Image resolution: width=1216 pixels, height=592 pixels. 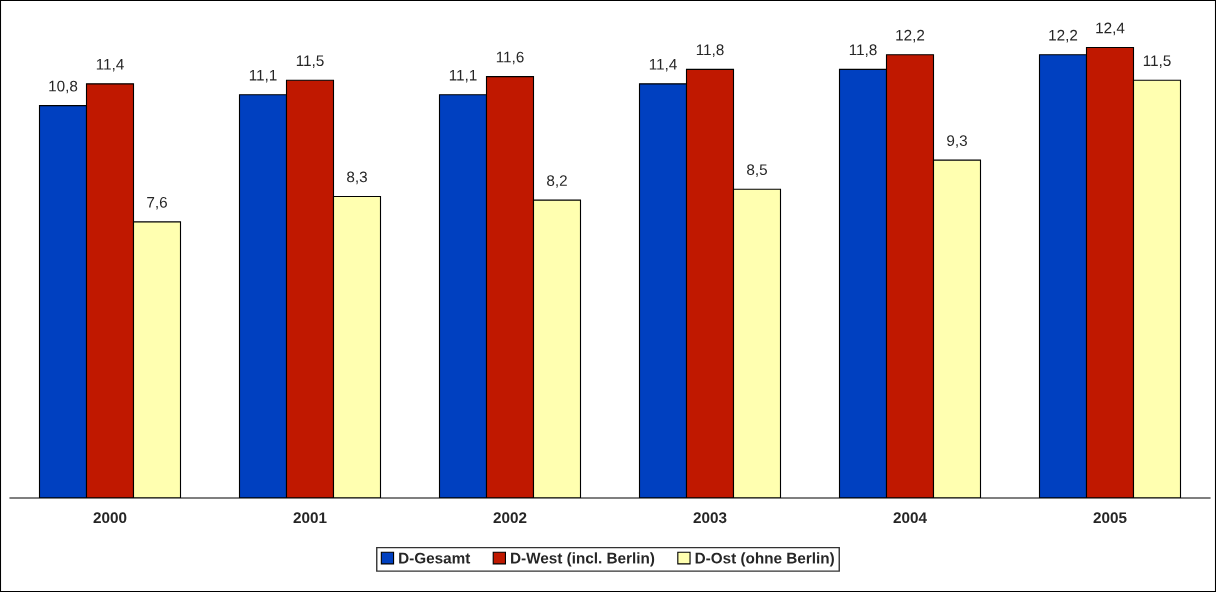 What do you see at coordinates (510, 518) in the screenshot?
I see `x-tick-label: 2002` at bounding box center [510, 518].